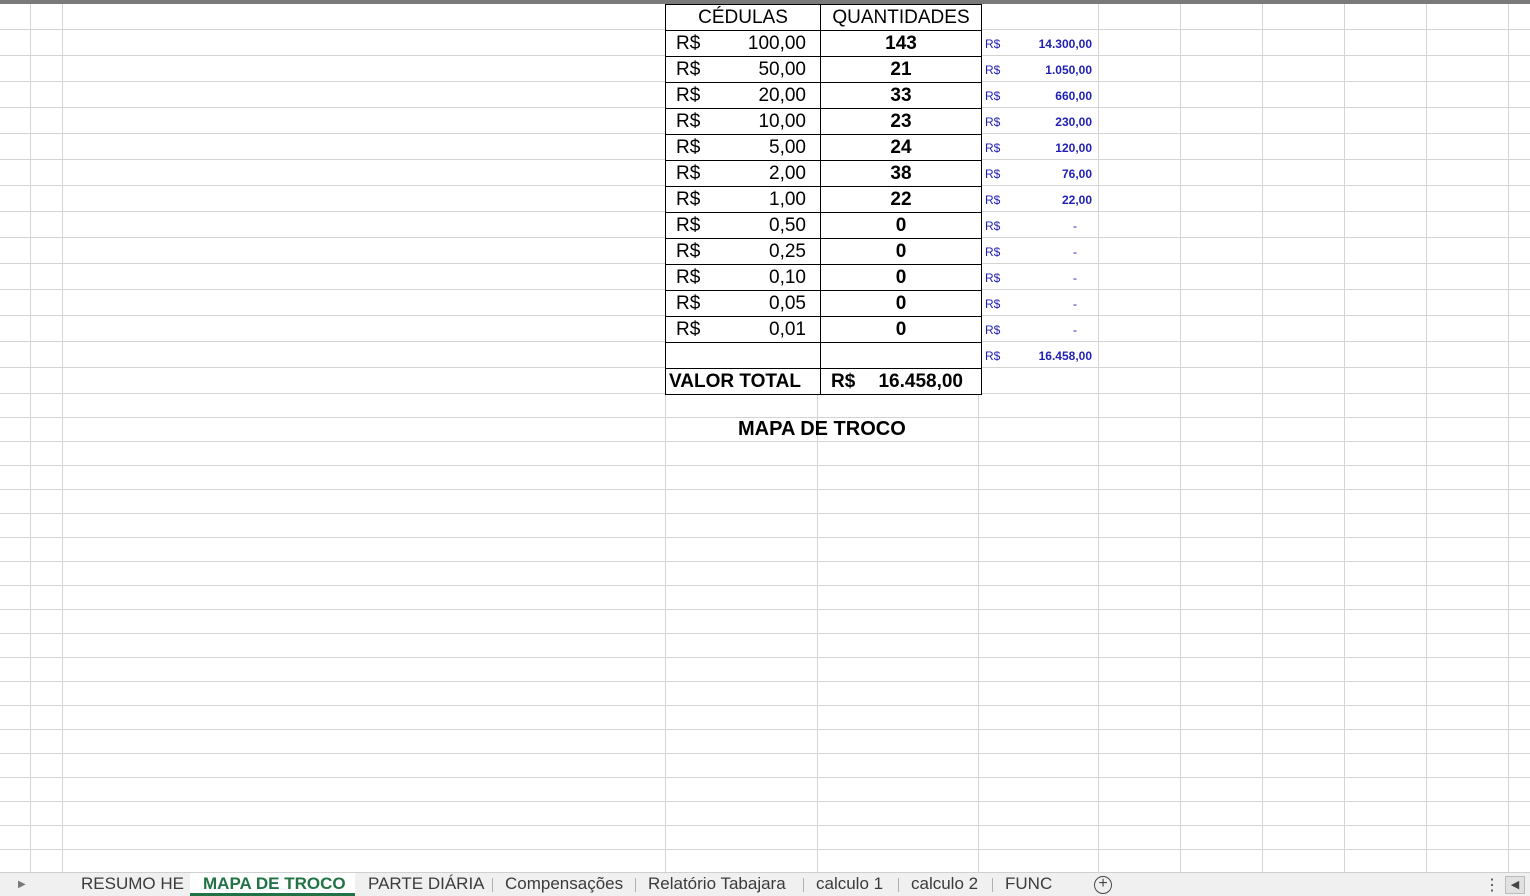  I want to click on denomination-cell: R$ 10,00, so click(743, 121).